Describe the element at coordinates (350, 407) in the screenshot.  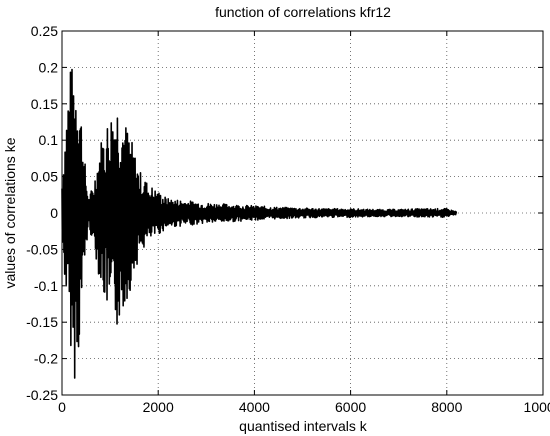
I see `x-tick-label: 6000` at that location.